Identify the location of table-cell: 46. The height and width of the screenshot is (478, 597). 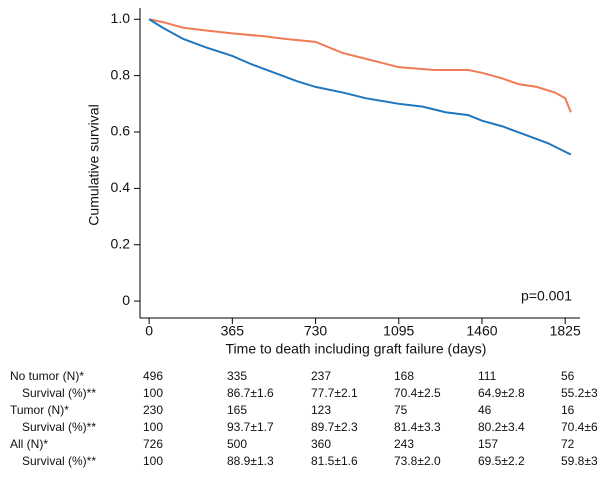
(485, 410).